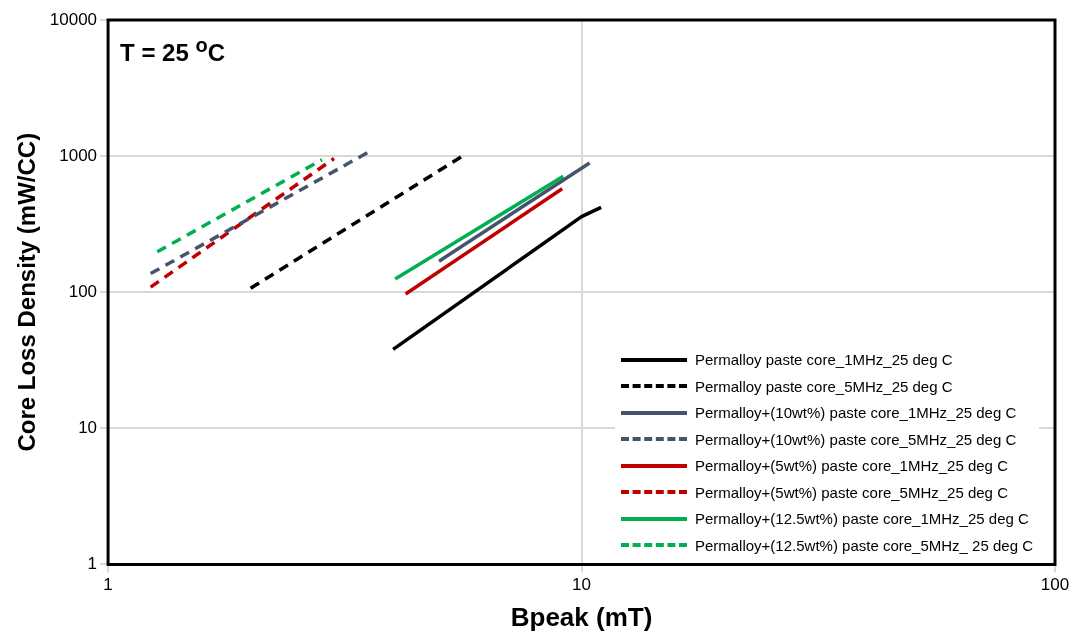  What do you see at coordinates (108, 585) in the screenshot?
I see `x-tick-label: 1` at bounding box center [108, 585].